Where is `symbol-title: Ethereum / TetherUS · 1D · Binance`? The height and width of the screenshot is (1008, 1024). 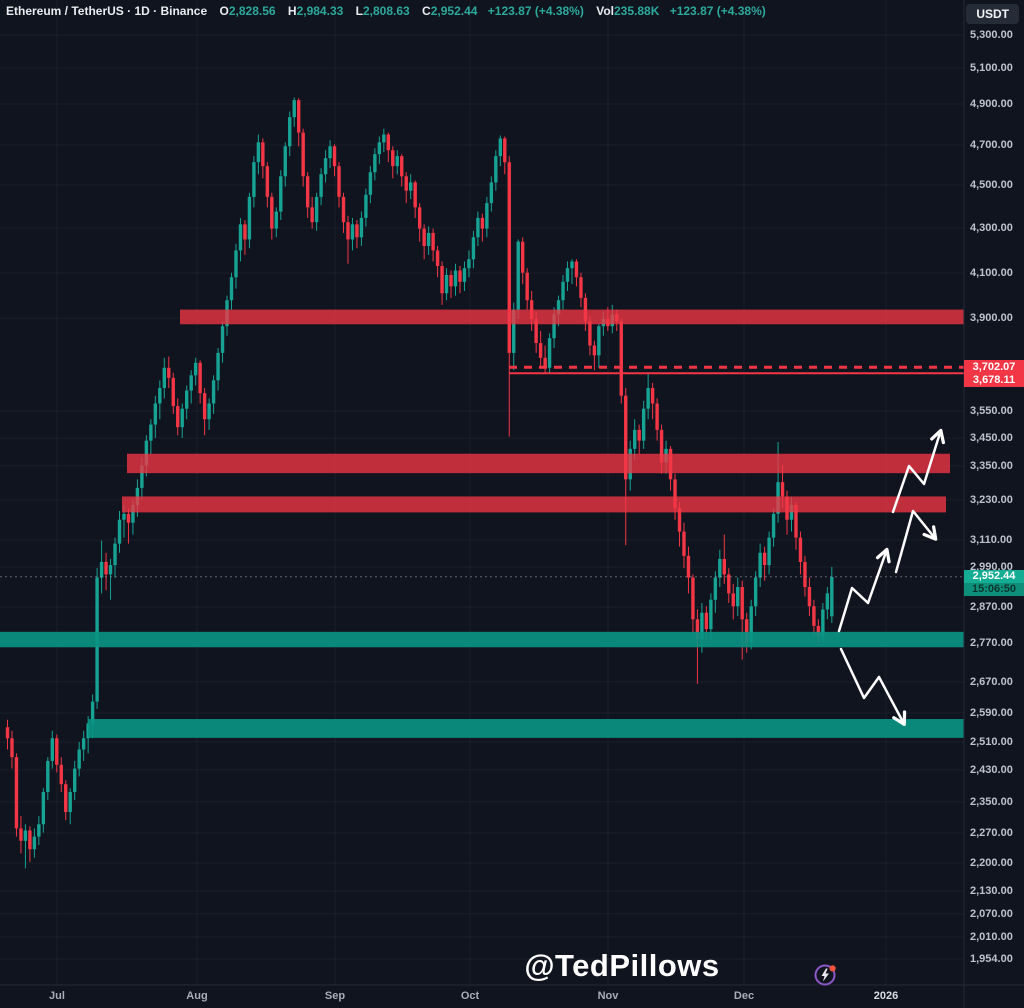
symbol-title: Ethereum / TetherUS · 1D · Binance is located at coordinates (107, 11).